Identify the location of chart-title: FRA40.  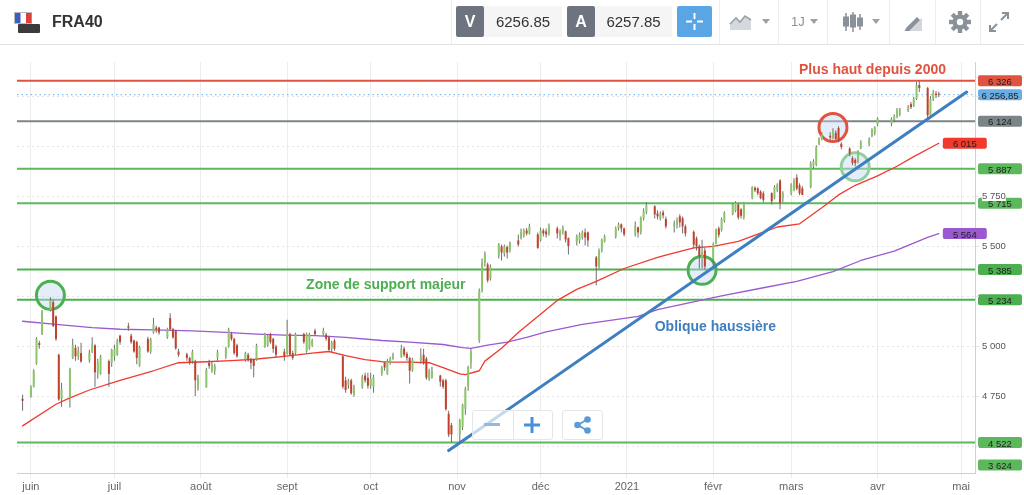
(77, 22).